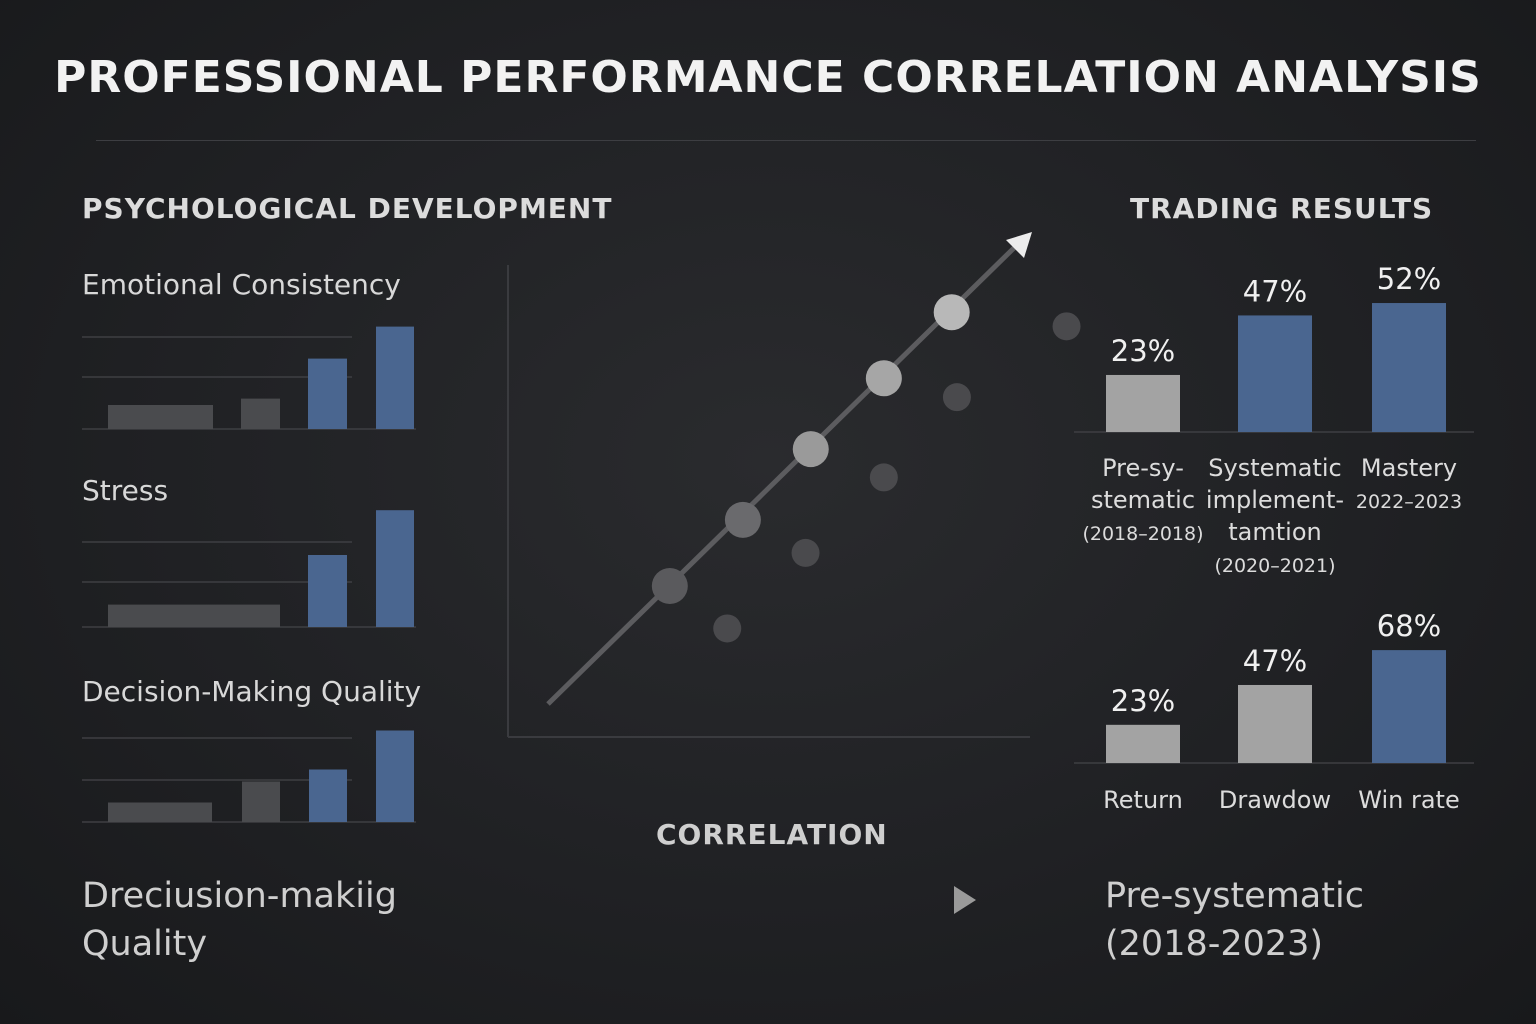  What do you see at coordinates (1409, 502) in the screenshot?
I see `bar-category-label: 2022–2023` at bounding box center [1409, 502].